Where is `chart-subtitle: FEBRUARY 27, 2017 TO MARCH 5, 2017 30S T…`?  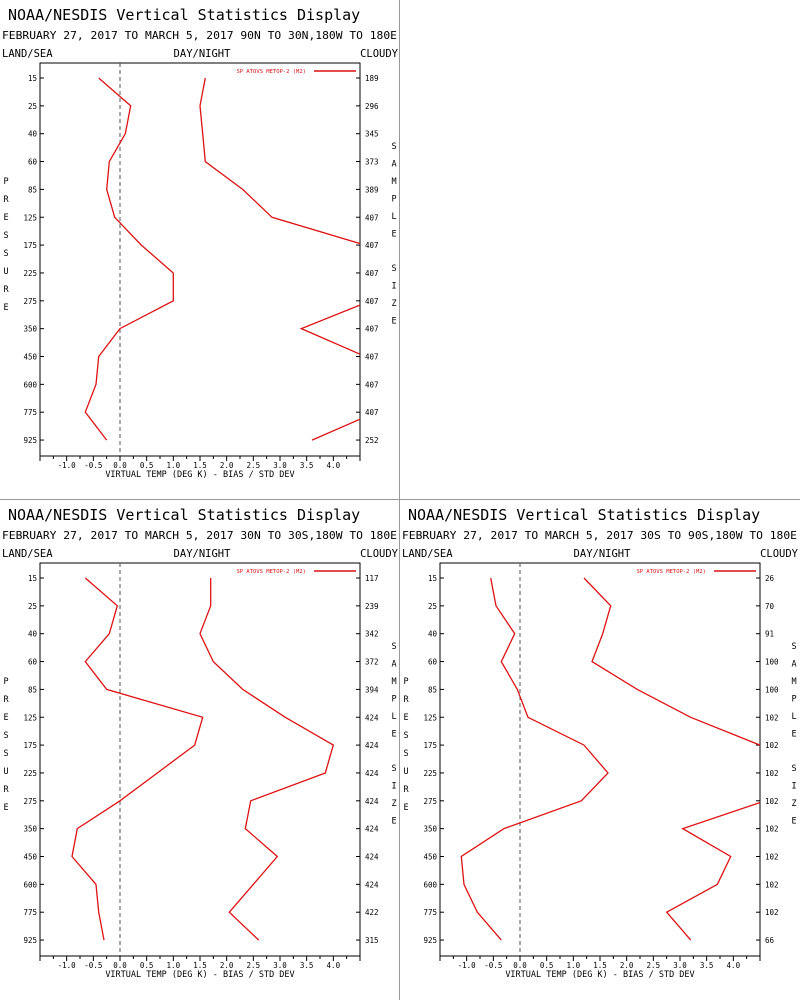
chart-subtitle: FEBRUARY 27, 2017 TO MARCH 5, 2017 30S T… is located at coordinates (599, 536).